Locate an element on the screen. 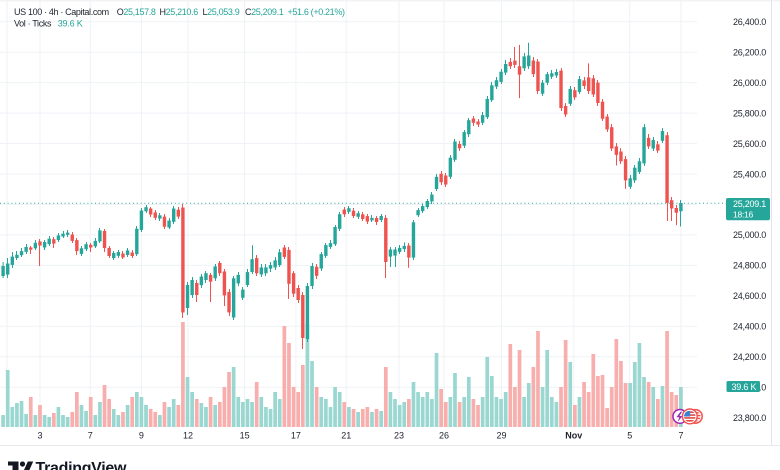 This screenshot has height=470, width=780. svg-text: 25,000.0 is located at coordinates (749, 235).